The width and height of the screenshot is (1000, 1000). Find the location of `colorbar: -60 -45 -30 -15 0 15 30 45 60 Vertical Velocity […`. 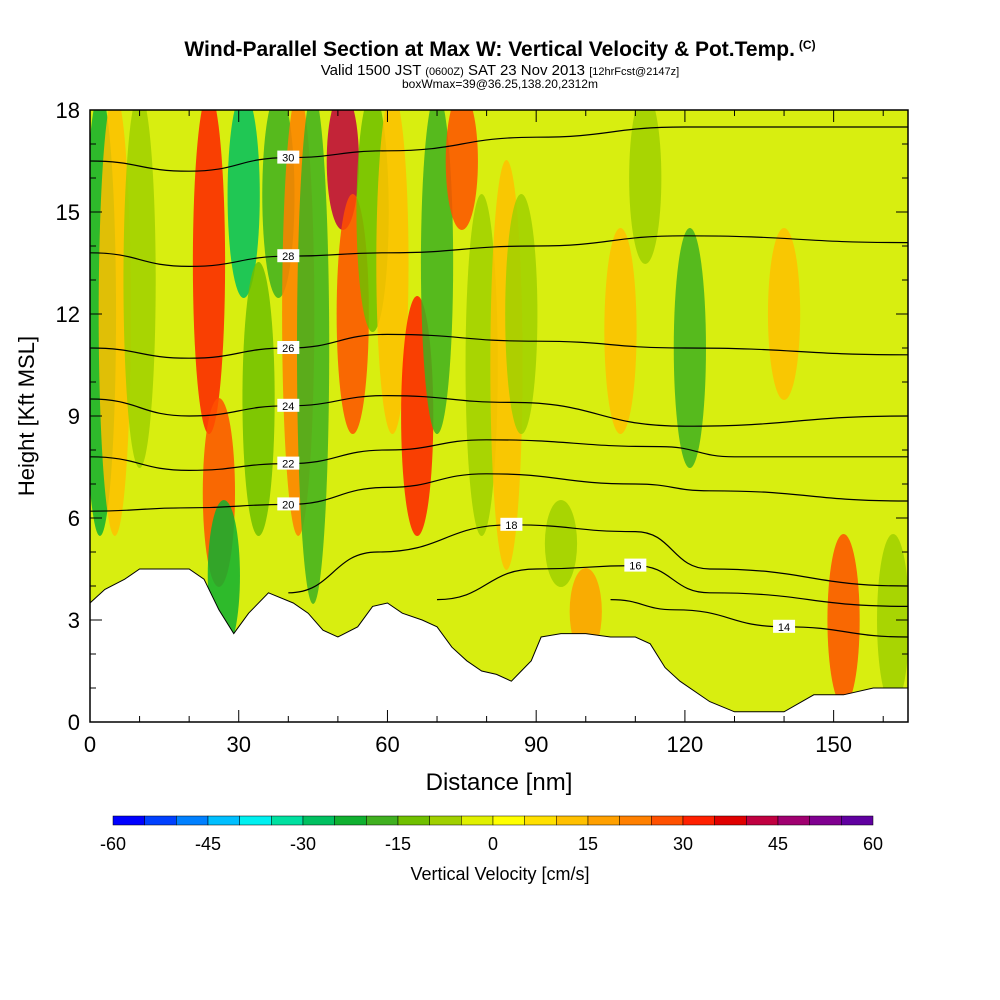

colorbar: -60 -45 -30 -15 0 15 30 45 60 Vertical Velocity [… is located at coordinates (491, 849).